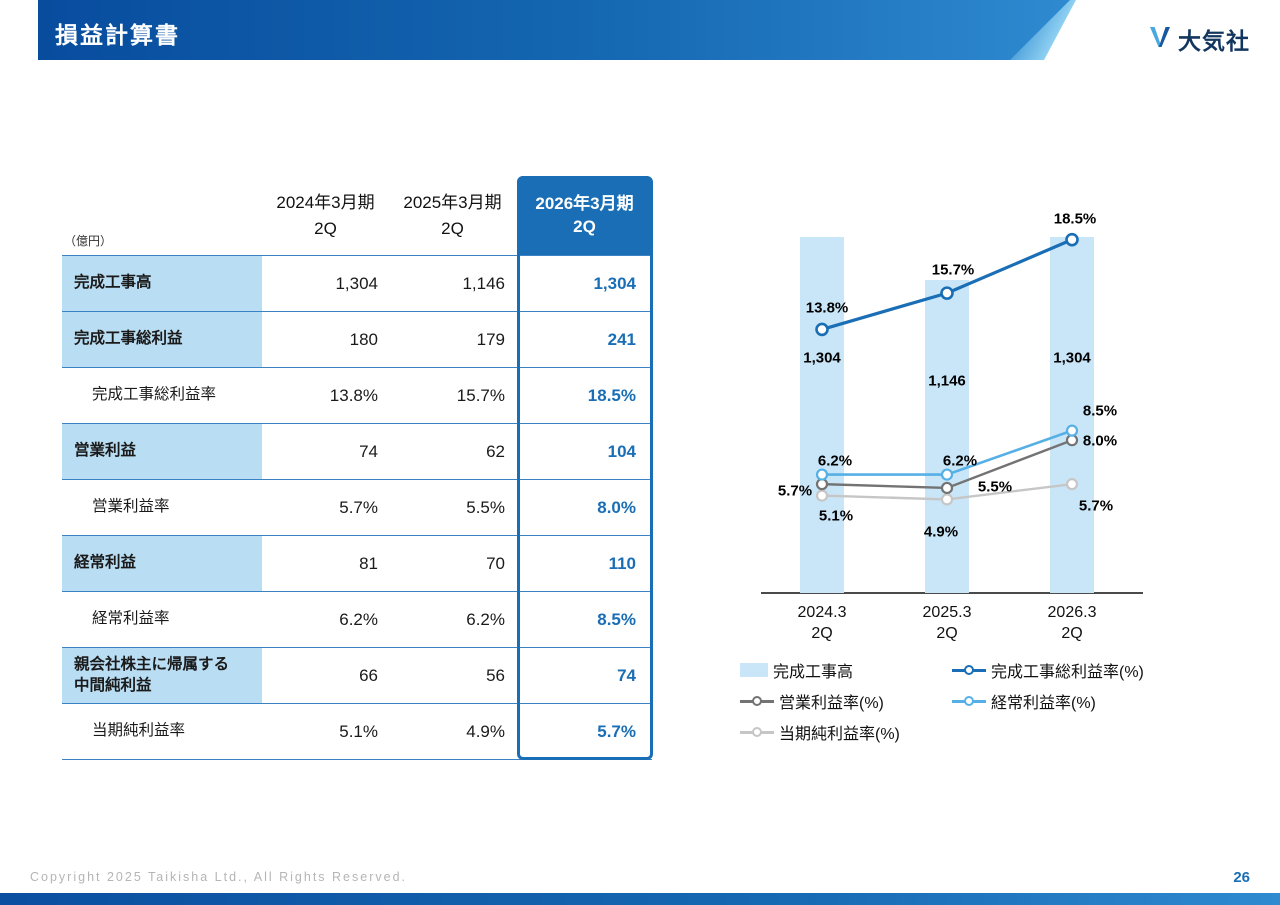 Image resolution: width=1280 pixels, height=905 pixels. I want to click on cell-value-highlight: 5.7%, so click(616, 731).